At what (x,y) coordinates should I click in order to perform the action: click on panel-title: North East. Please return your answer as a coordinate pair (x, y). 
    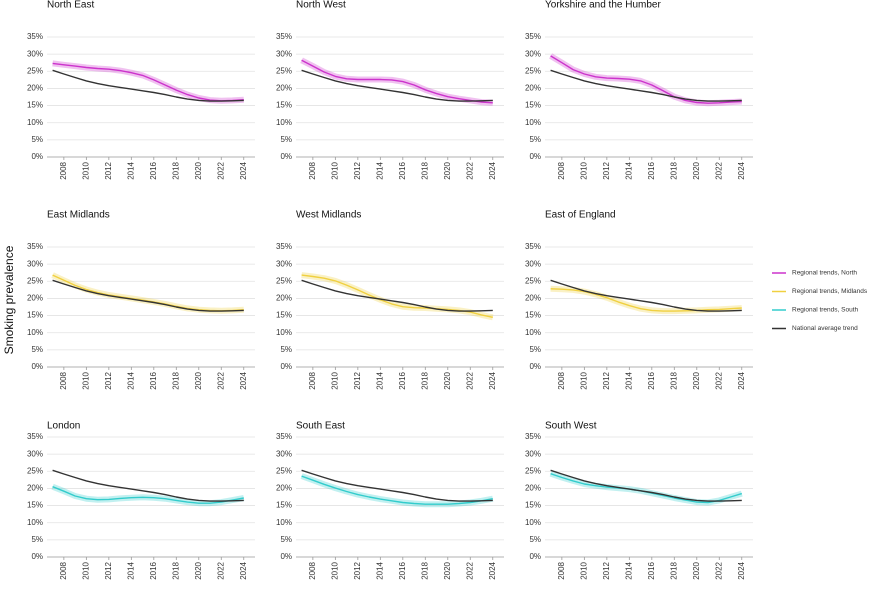
    Looking at the image, I should click on (70, 5).